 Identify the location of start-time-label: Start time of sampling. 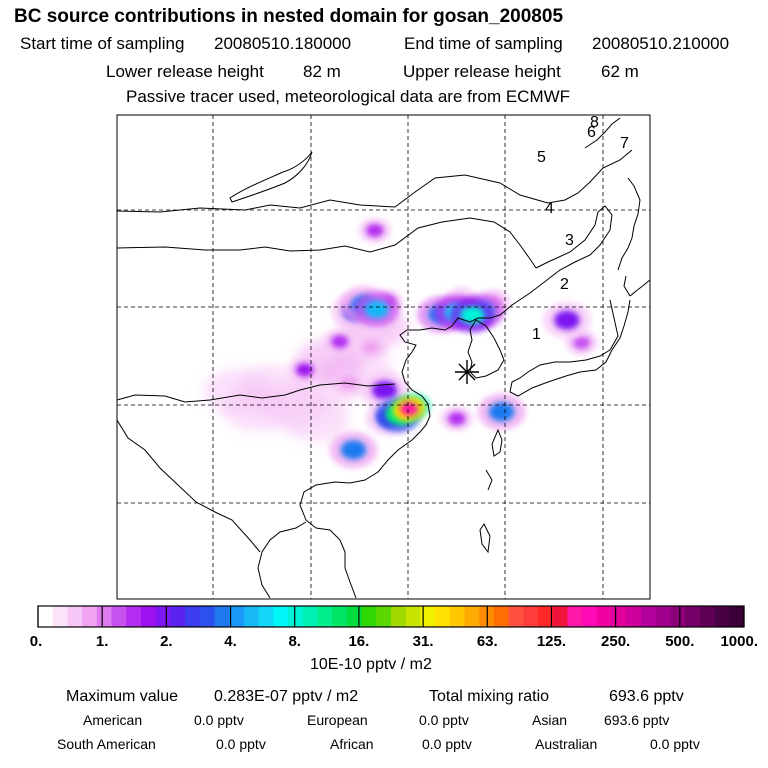
(102, 43).